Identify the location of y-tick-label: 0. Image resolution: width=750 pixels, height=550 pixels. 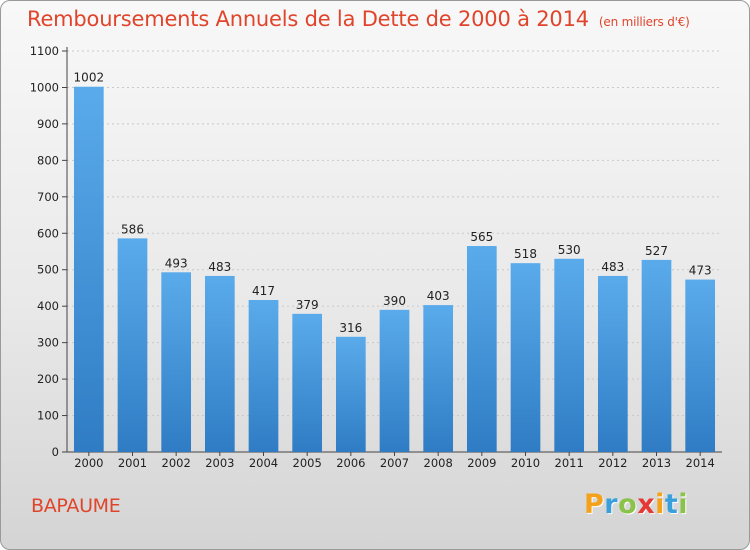
(55, 452).